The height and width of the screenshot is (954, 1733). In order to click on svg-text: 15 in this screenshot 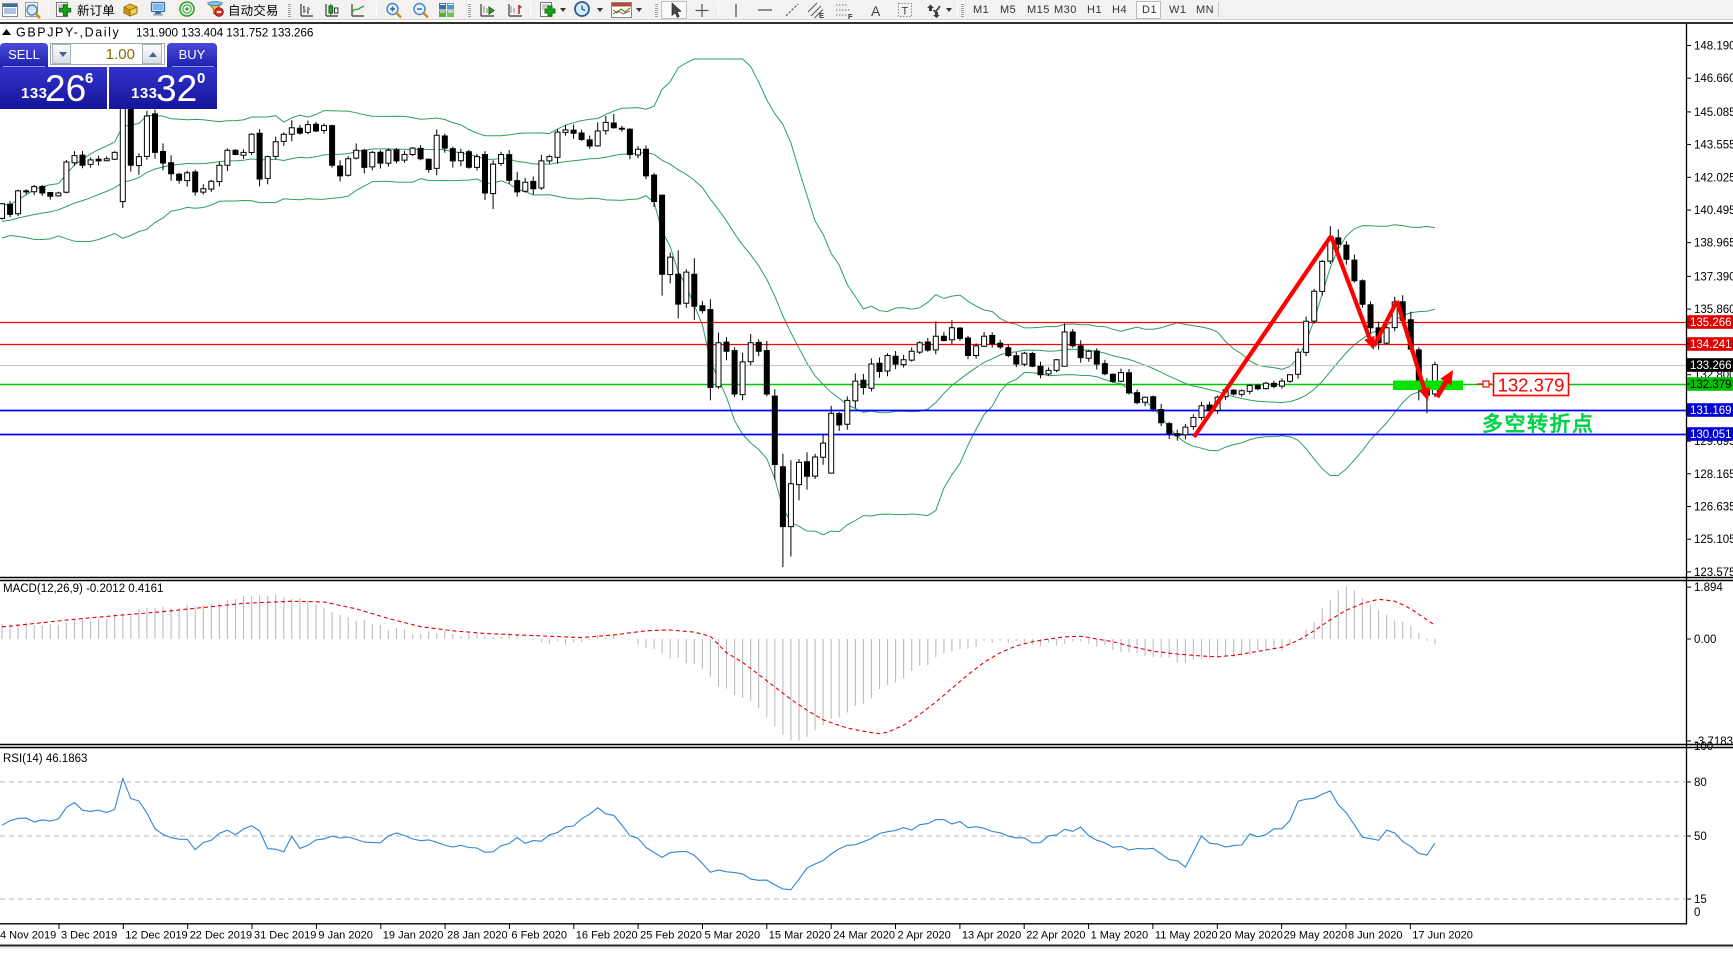, I will do `click(1700, 900)`.